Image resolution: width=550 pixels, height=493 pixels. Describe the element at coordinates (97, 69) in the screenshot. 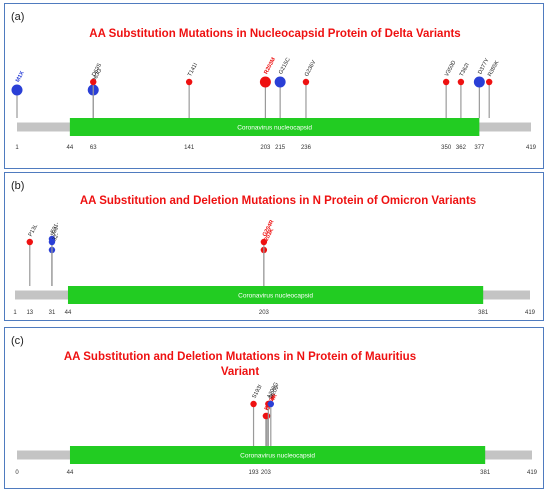

I see `mutation-label: D63S` at that location.